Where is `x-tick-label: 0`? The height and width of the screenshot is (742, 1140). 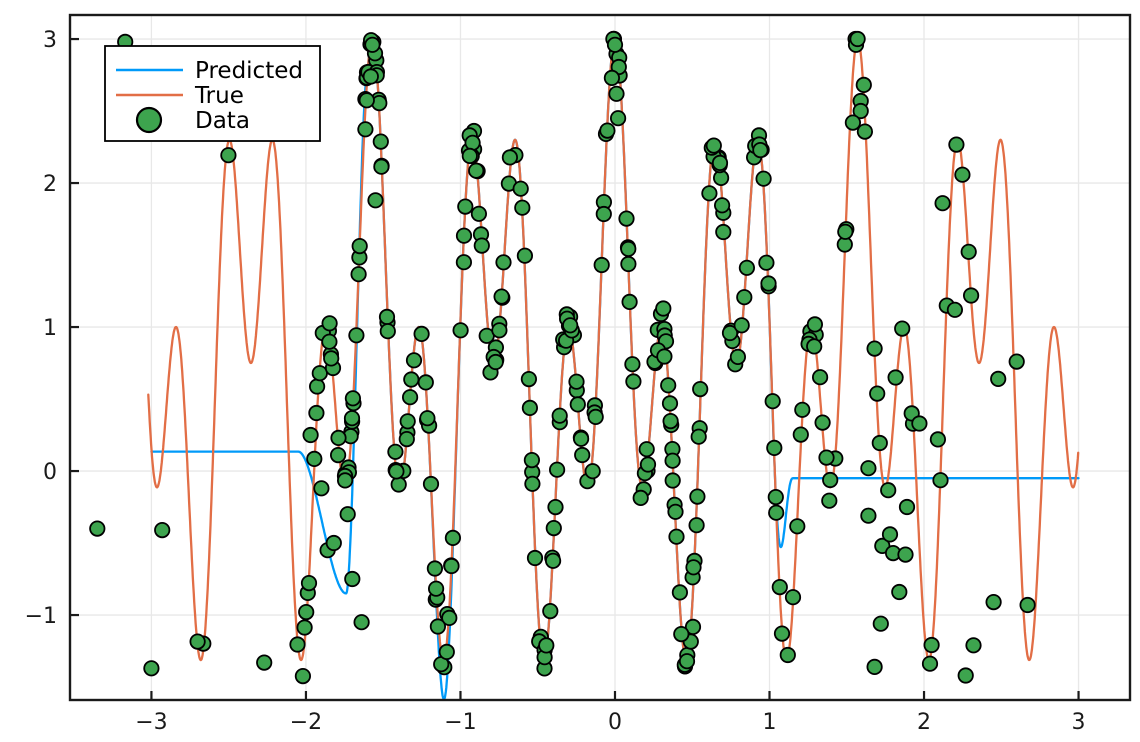 x-tick-label: 0 is located at coordinates (615, 722).